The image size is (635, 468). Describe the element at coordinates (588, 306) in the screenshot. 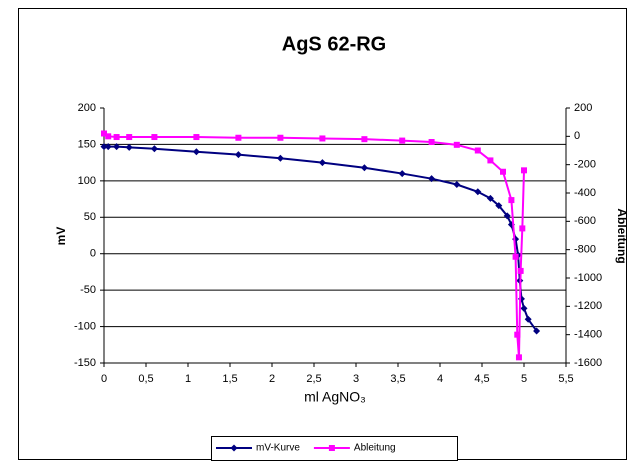

I see `y2-tick-label: -1200` at that location.